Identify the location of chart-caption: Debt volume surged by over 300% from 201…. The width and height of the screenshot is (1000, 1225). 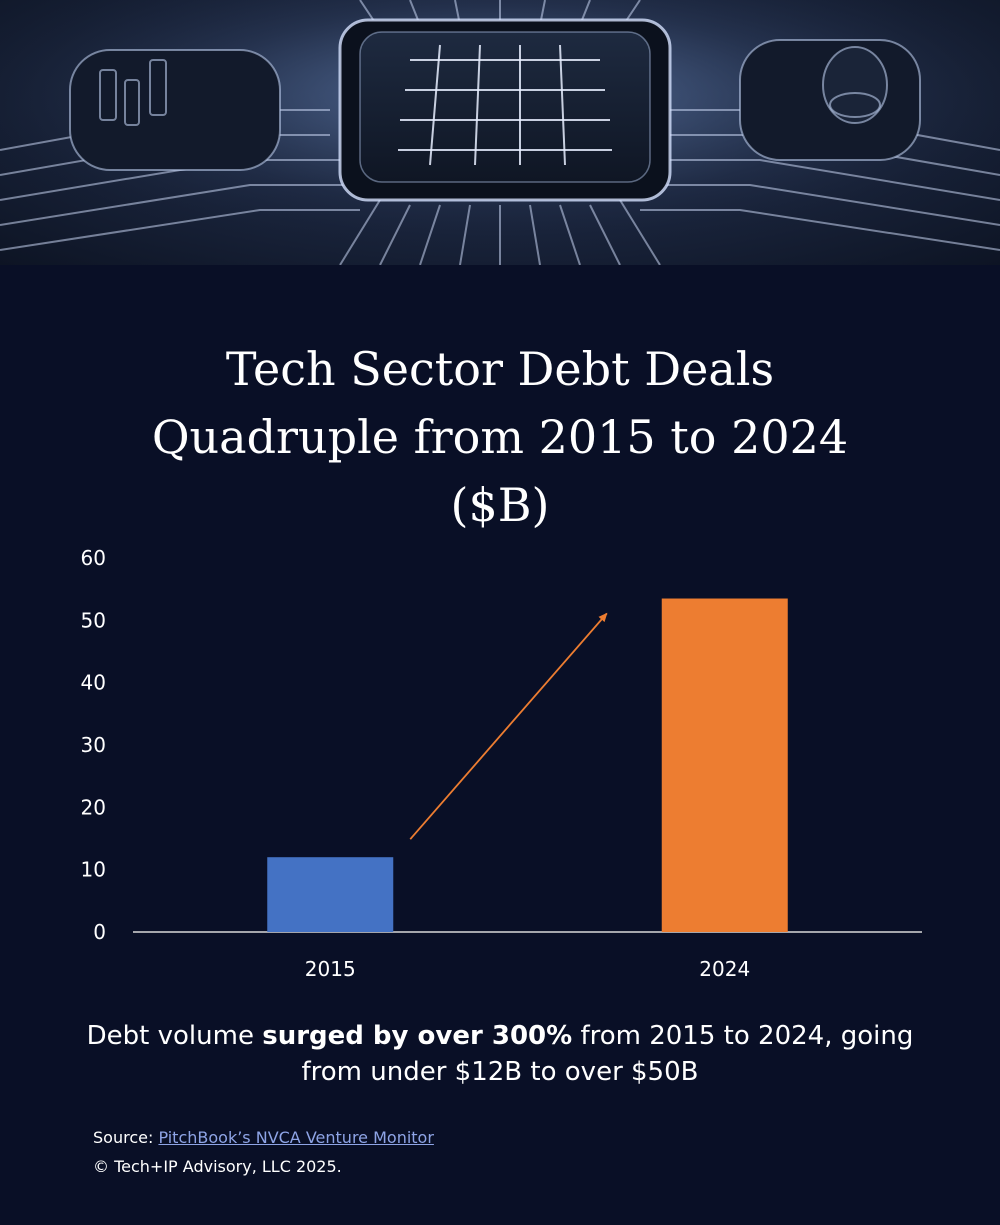
(500, 1054).